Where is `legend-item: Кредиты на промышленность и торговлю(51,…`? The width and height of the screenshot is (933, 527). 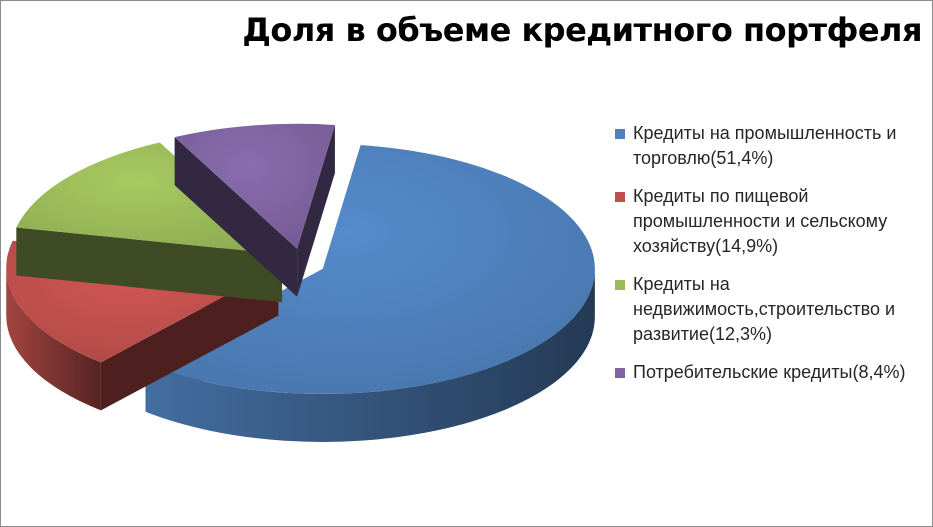
legend-item: Кредиты на промышленность и торговлю(51,… is located at coordinates (770, 146).